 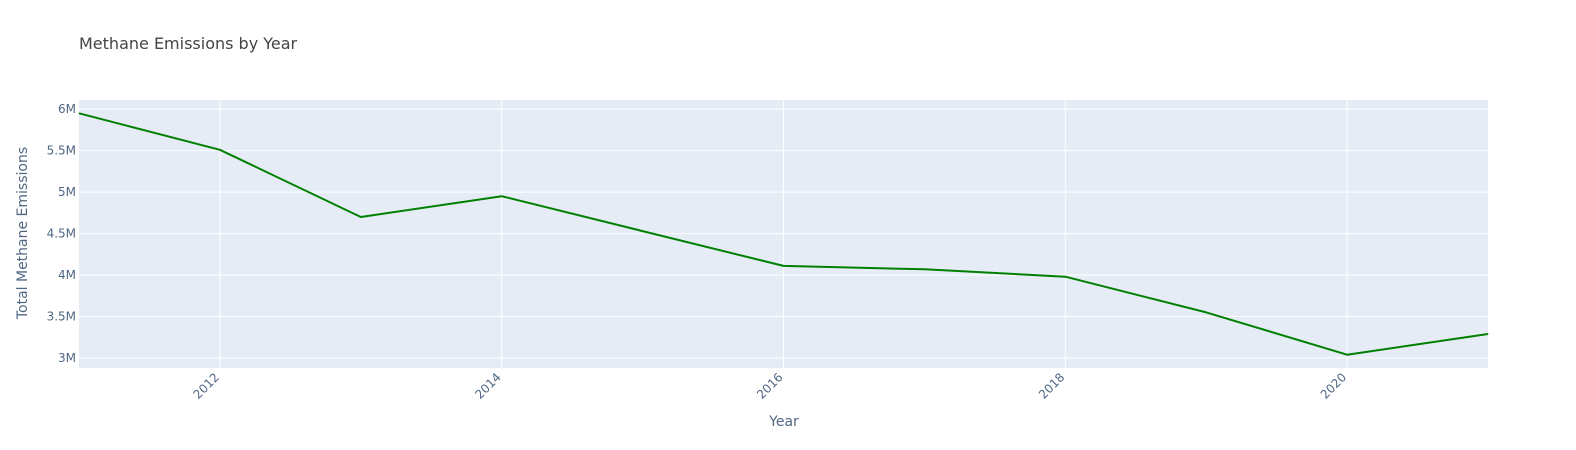 What do you see at coordinates (67, 109) in the screenshot?
I see `y-tick-label: 6M` at bounding box center [67, 109].